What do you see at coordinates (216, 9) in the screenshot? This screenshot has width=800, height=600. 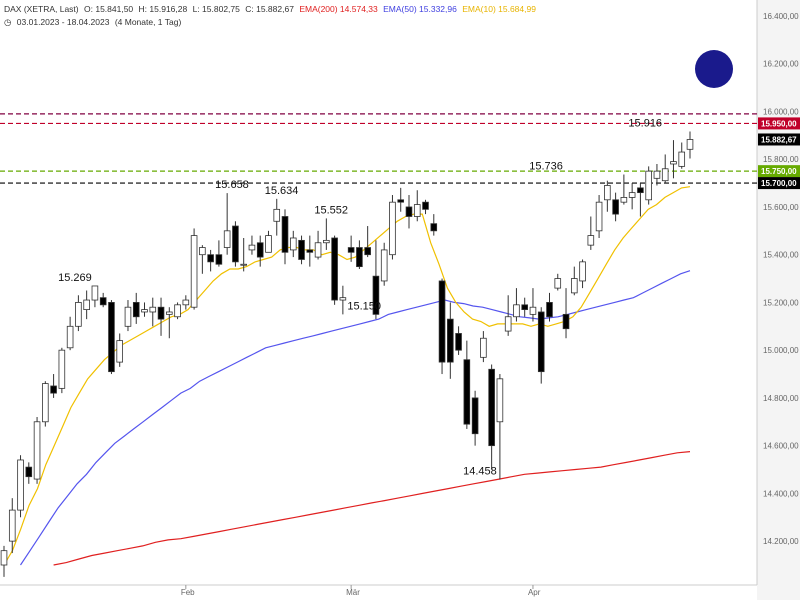 I see `low-value: L: 15.802,75` at bounding box center [216, 9].